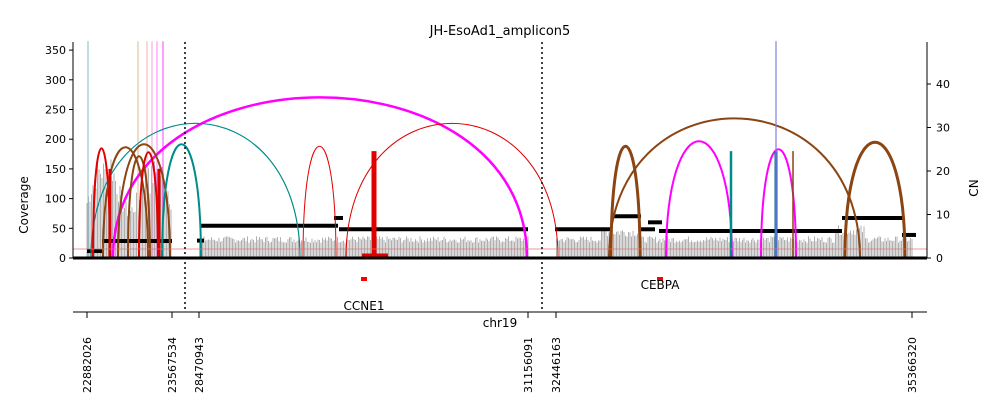 The height and width of the screenshot is (416, 1000). Describe the element at coordinates (24, 205) in the screenshot. I see `left-axis-label: Coverage` at that location.